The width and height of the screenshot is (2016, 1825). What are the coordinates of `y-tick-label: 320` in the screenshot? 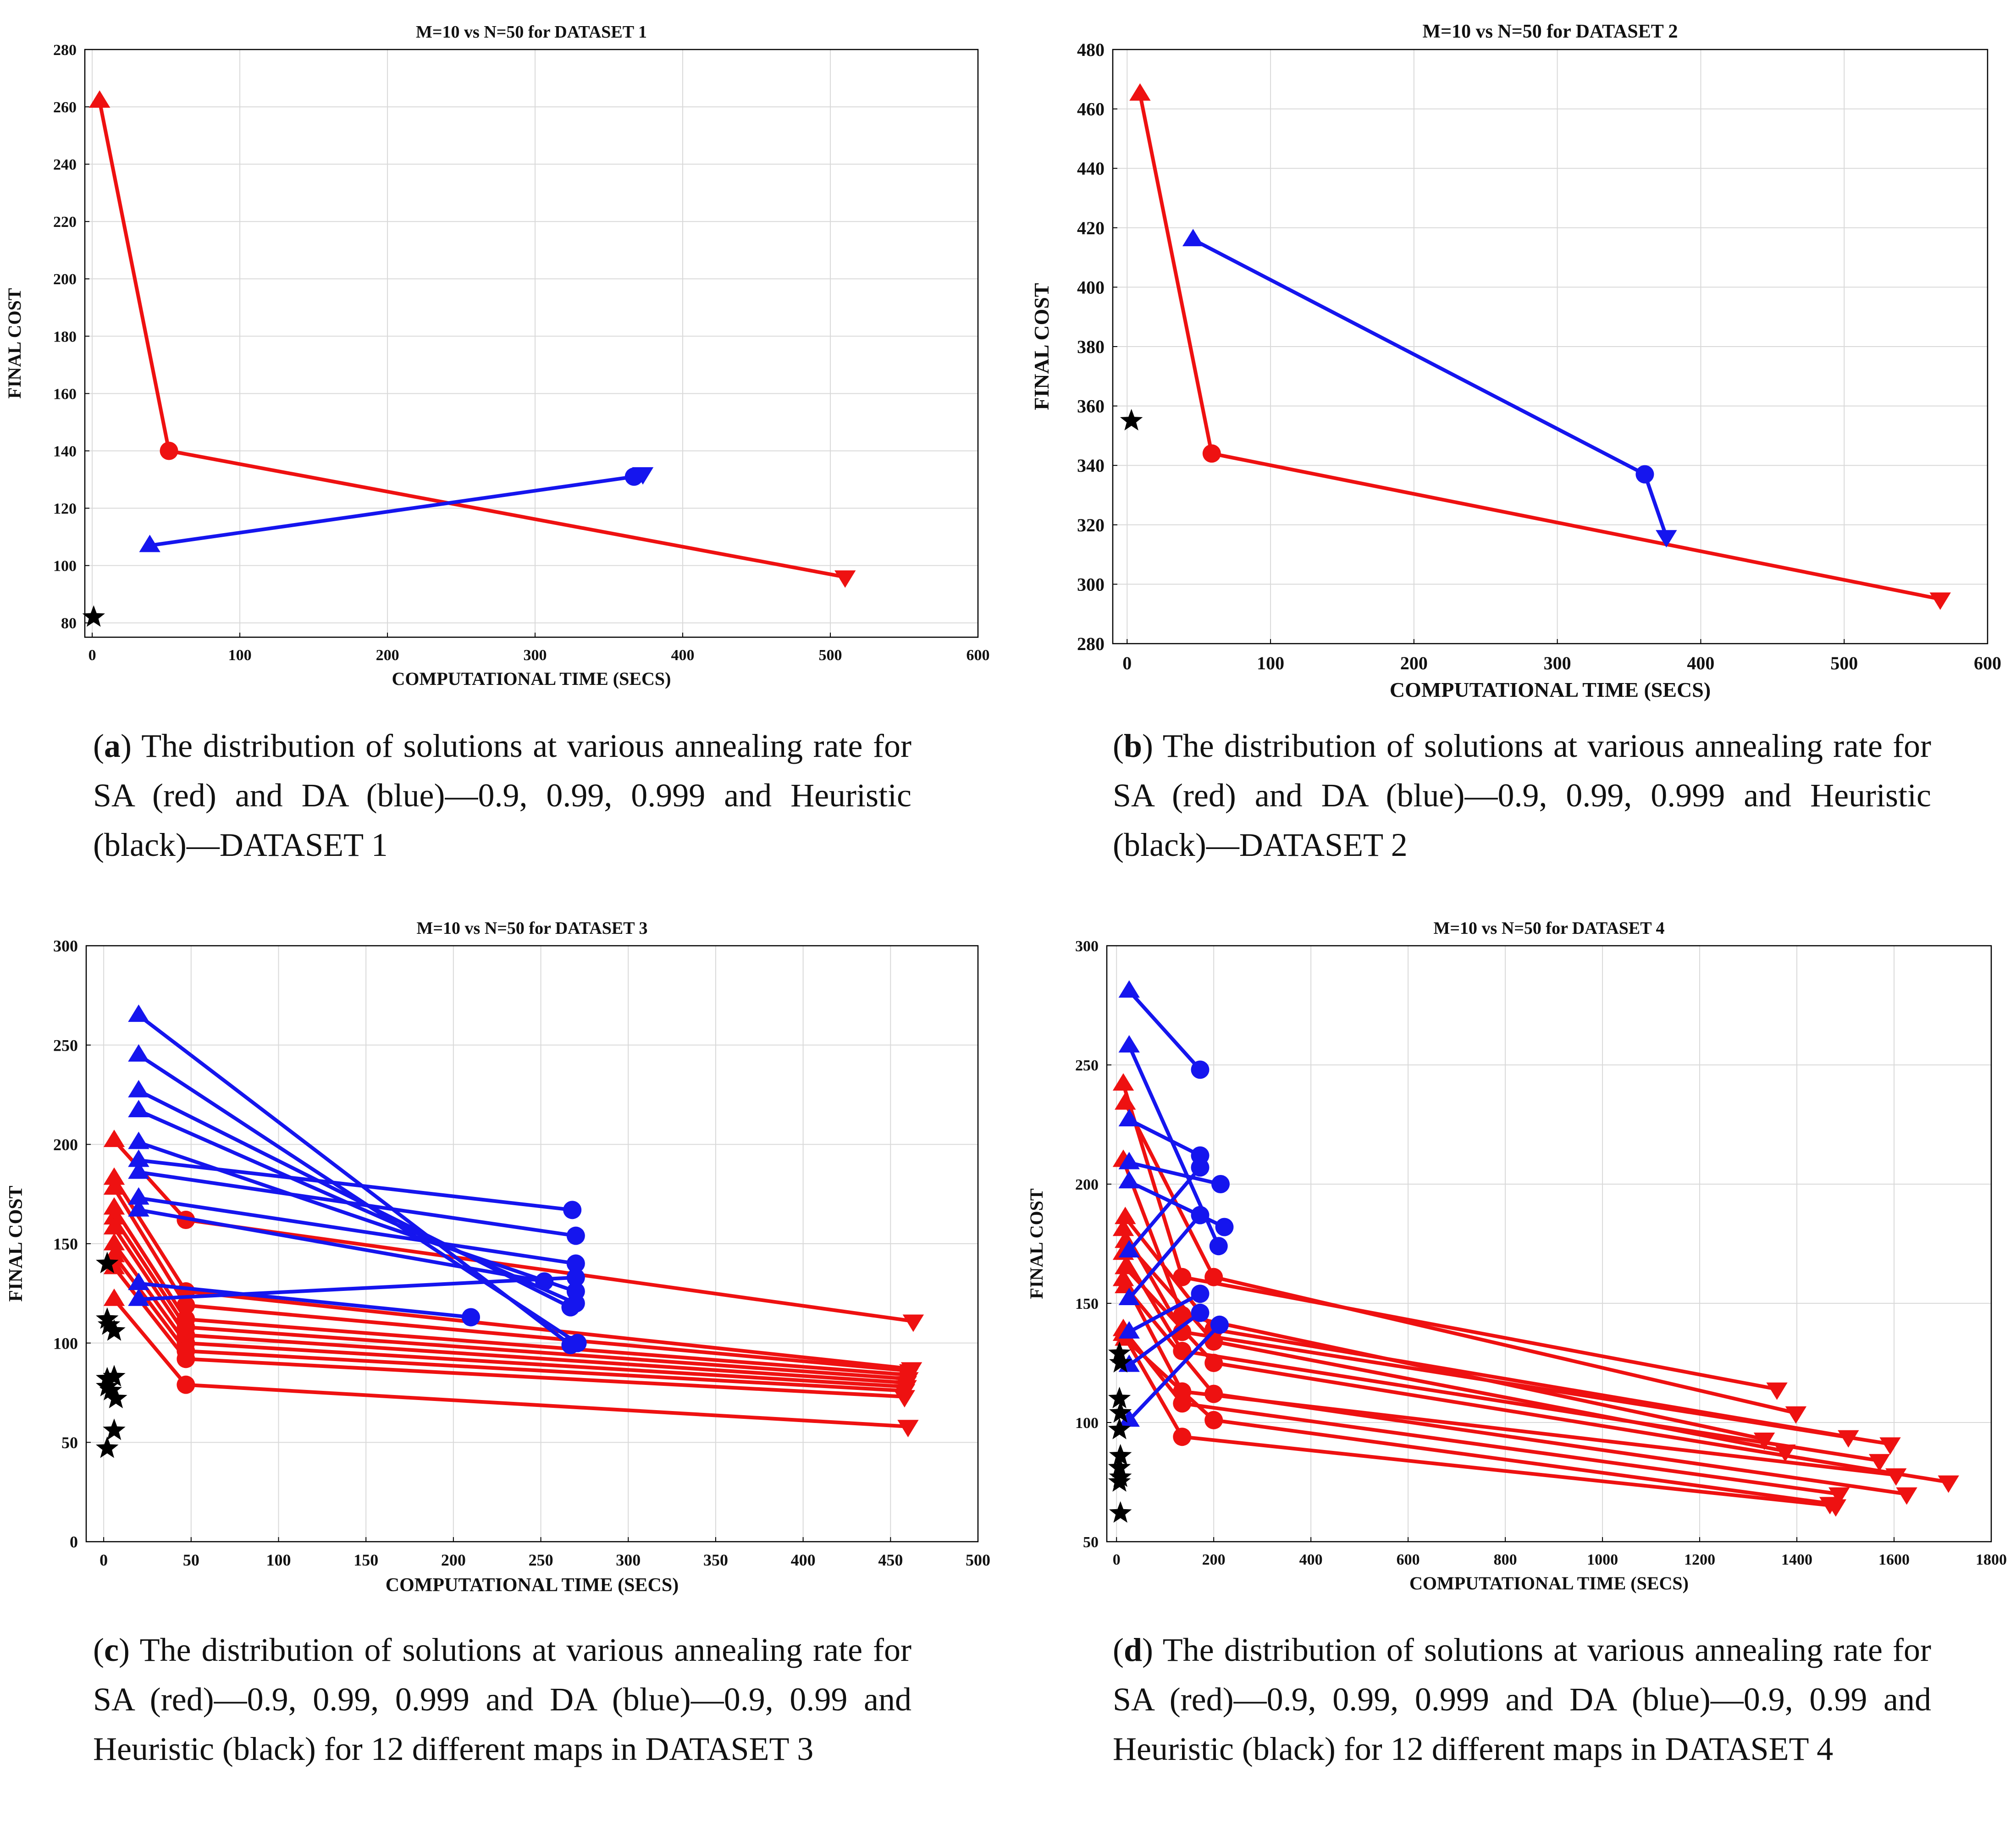 It's located at (1091, 525).